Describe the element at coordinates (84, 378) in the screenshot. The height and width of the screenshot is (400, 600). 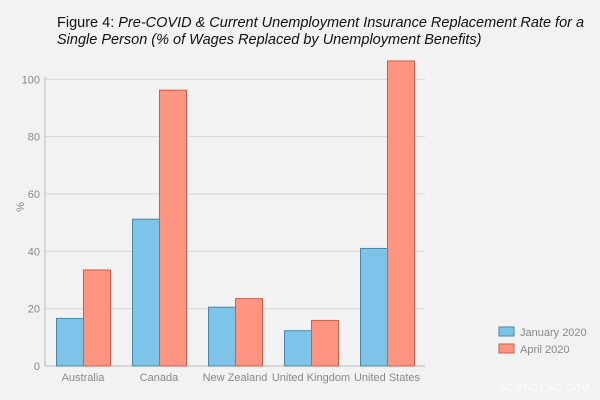
I see `x-tick-label: Australia` at that location.